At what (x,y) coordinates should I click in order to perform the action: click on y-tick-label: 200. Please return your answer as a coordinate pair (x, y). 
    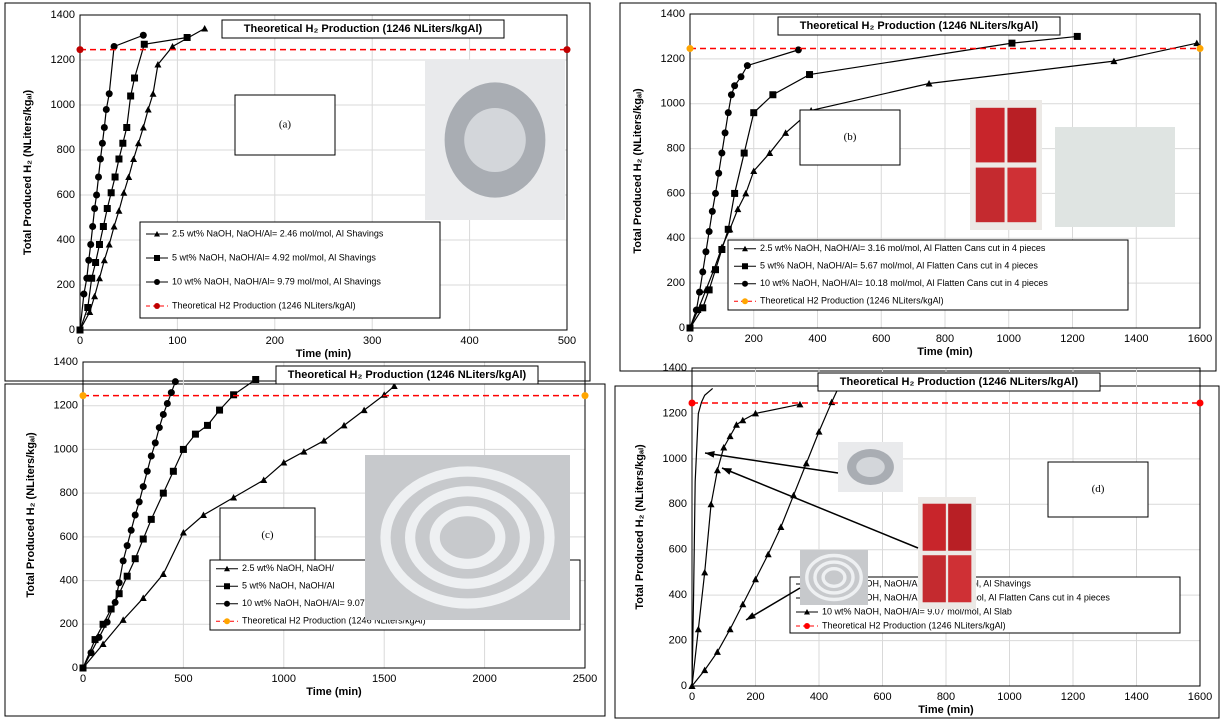
    Looking at the image, I should click on (678, 640).